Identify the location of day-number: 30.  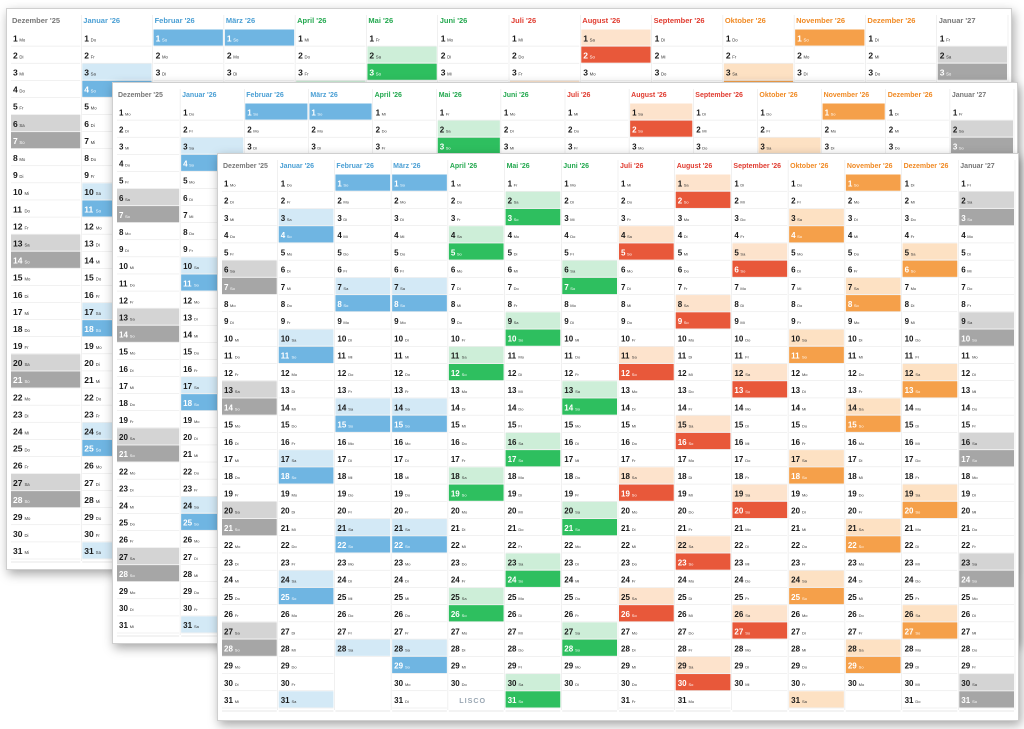
(909, 683).